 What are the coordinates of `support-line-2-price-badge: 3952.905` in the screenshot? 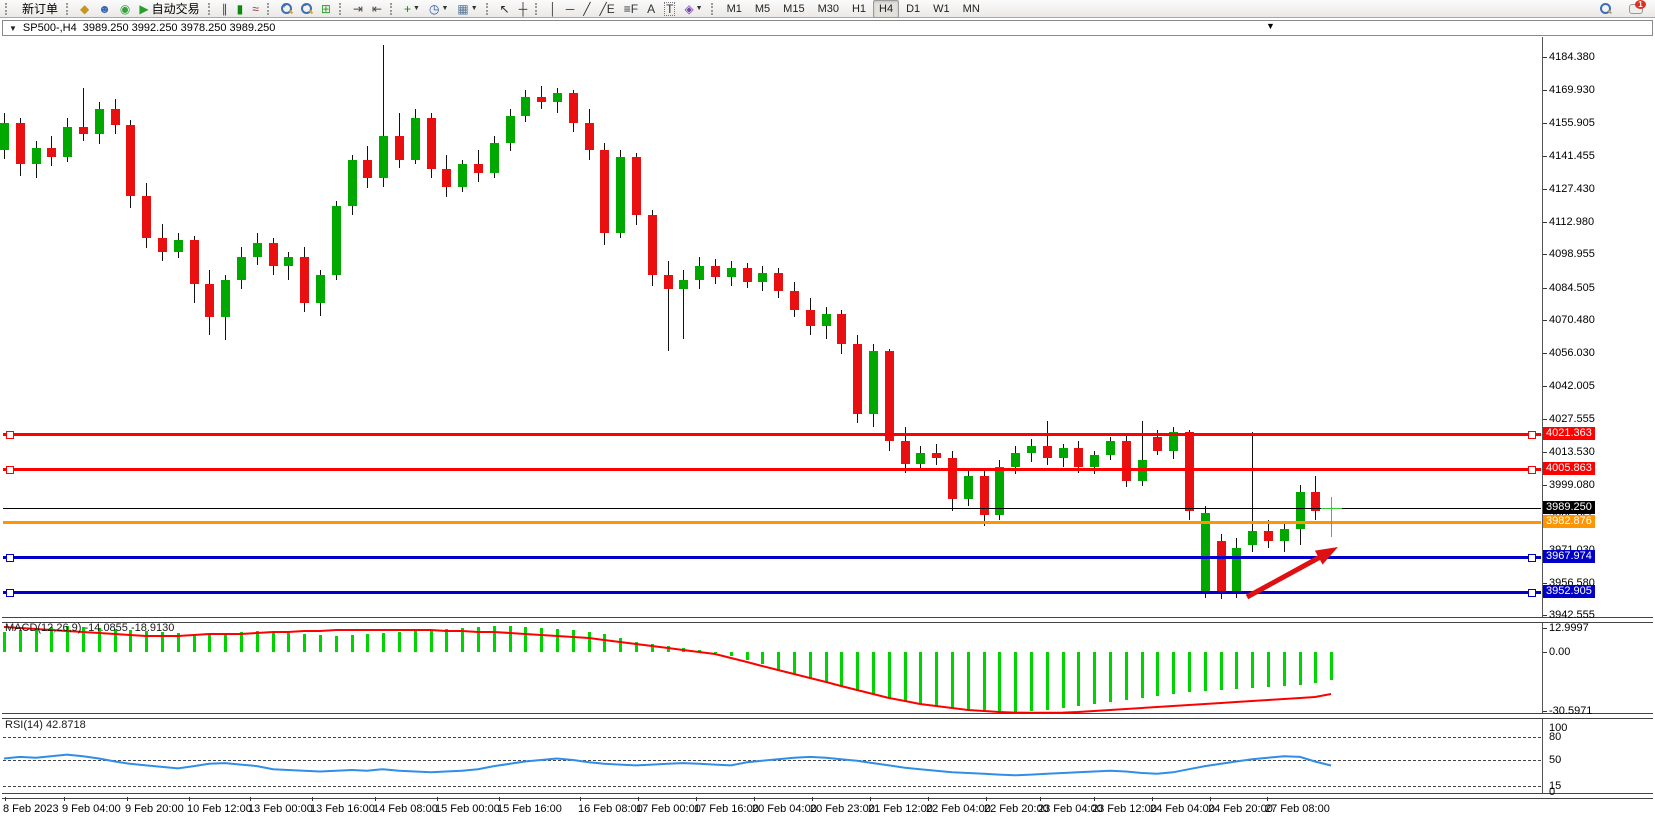 It's located at (1569, 591).